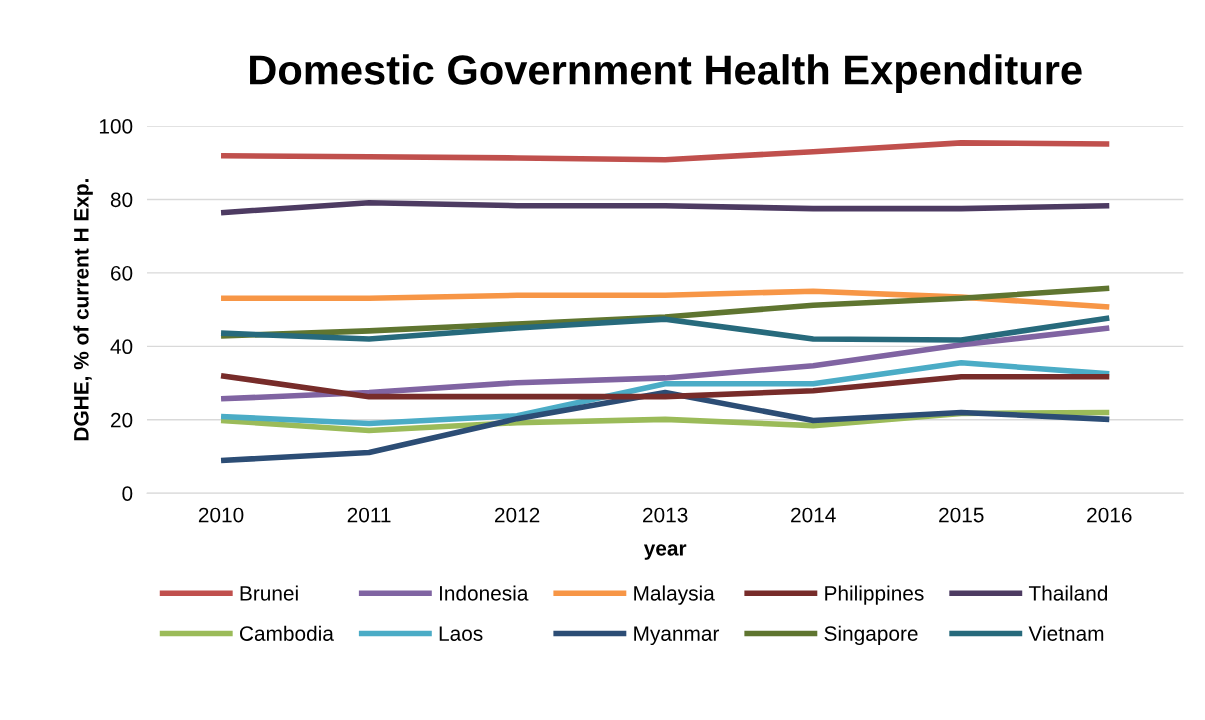 The height and width of the screenshot is (720, 1205). I want to click on legend-label: Philippines, so click(874, 595).